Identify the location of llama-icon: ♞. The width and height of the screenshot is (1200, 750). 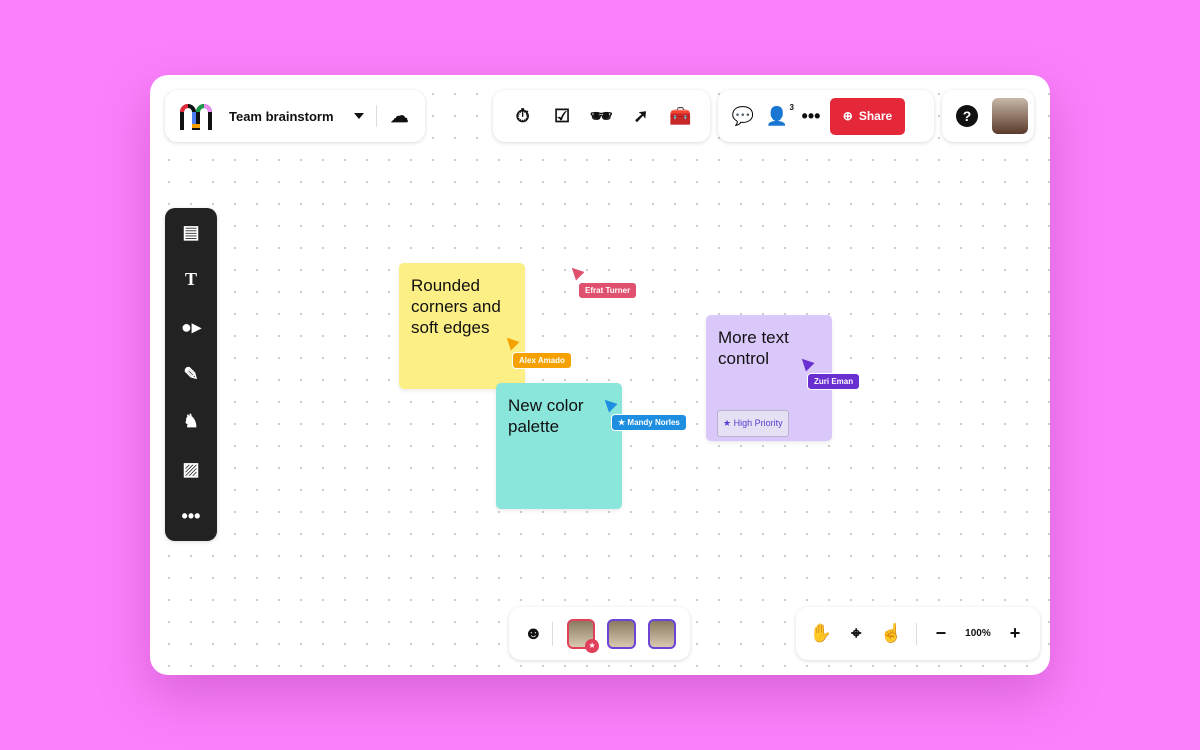
(191, 421).